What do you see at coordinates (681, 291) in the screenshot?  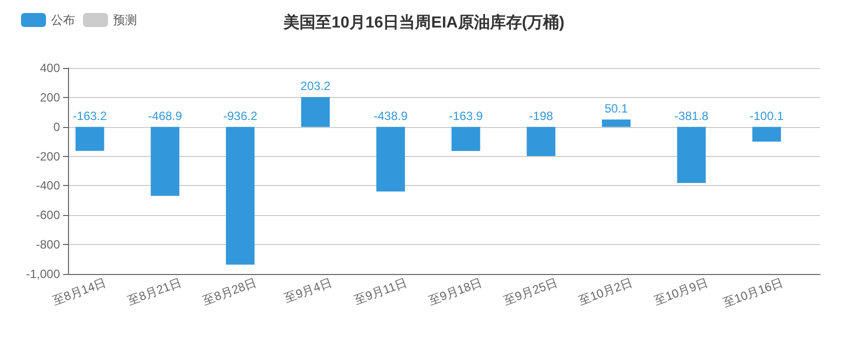 I see `x-tick-label: 至10月9日` at bounding box center [681, 291].